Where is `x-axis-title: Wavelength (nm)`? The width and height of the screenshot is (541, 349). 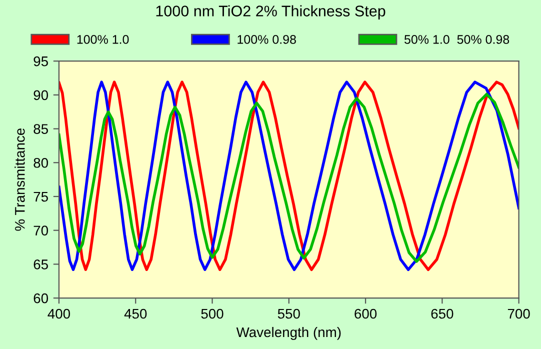
x-axis-title: Wavelength (nm) is located at coordinates (288, 333).